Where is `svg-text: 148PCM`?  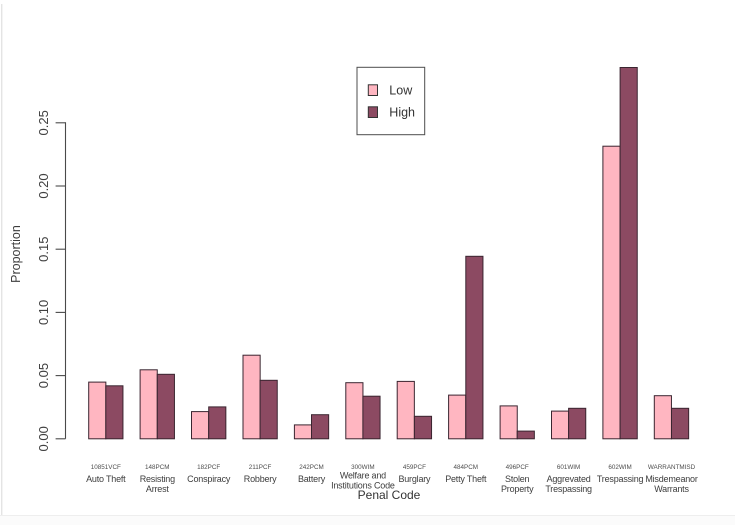 svg-text: 148PCM is located at coordinates (157, 467).